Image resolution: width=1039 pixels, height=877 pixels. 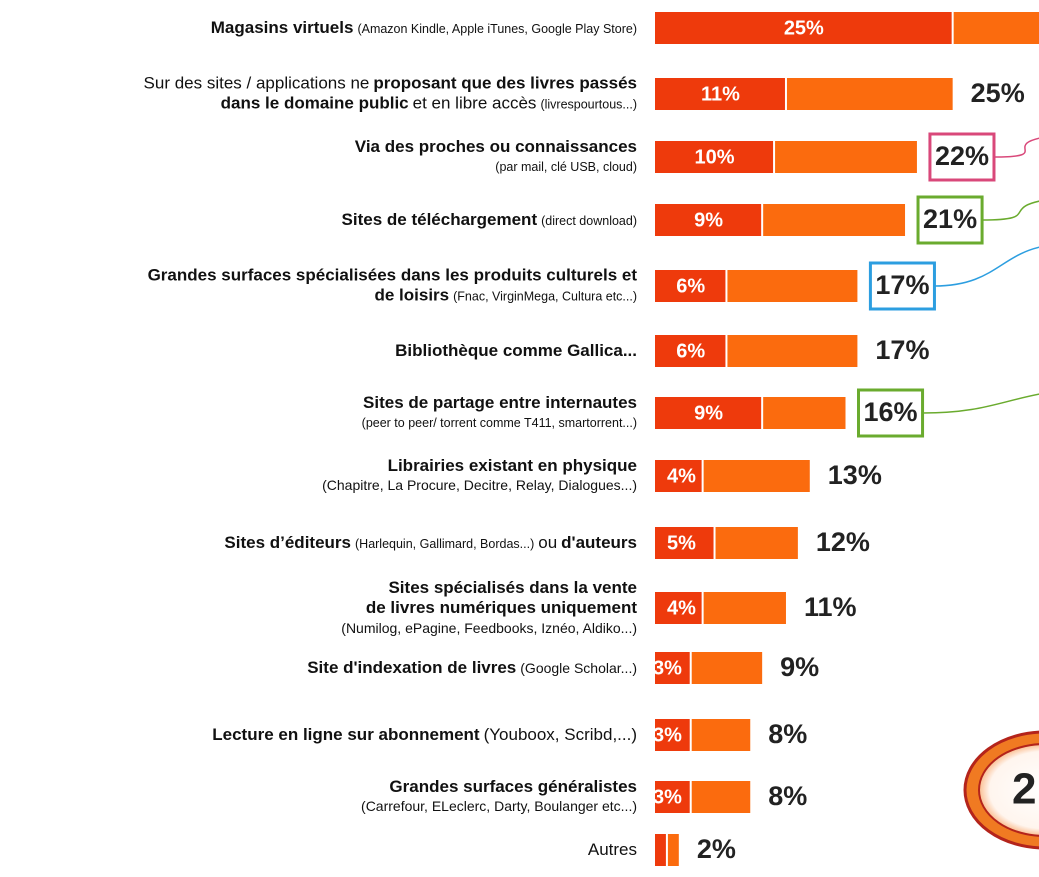 I want to click on label-part: Sites spécialisés dans la vente, so click(x=512, y=588).